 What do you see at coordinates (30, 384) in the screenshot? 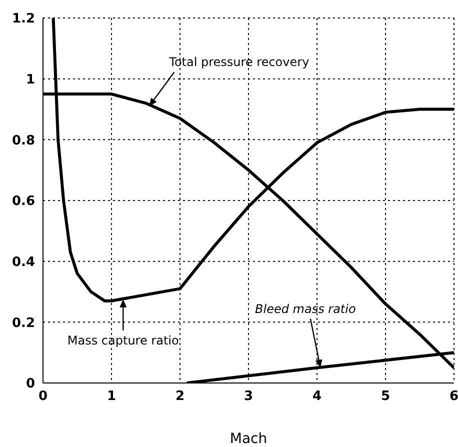
I see `y-tick-label: 0` at bounding box center [30, 384].